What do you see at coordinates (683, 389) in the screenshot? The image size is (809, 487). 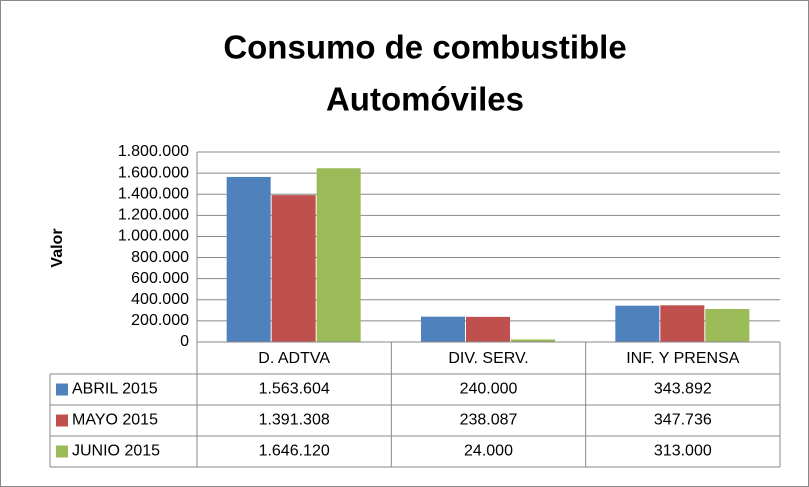 I see `table-value: 343.892` at bounding box center [683, 389].